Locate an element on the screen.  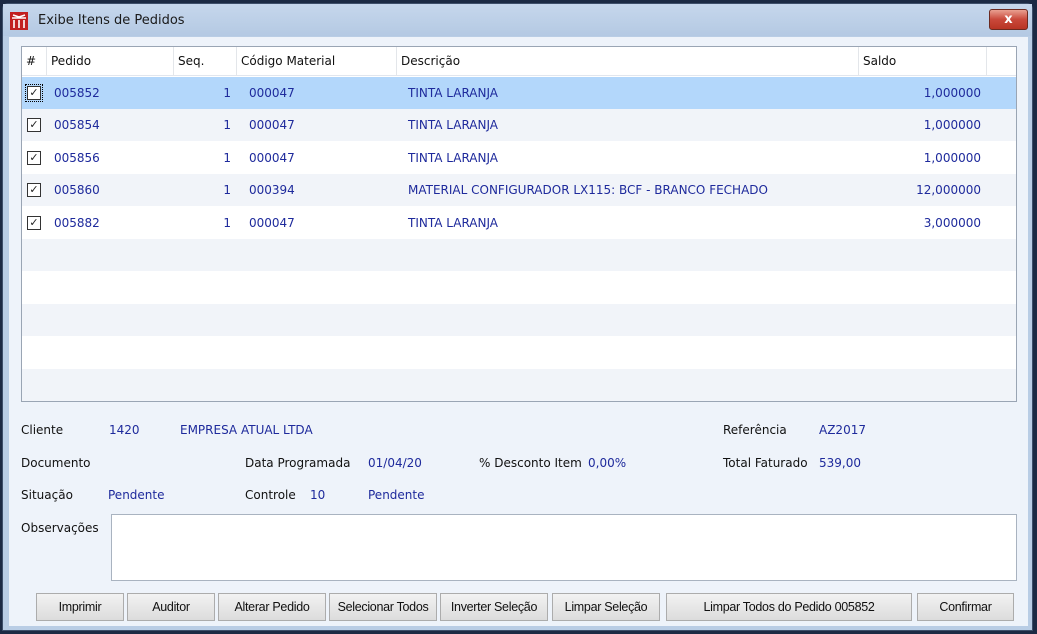
selecionar-todos-button: Selecionar Todos is located at coordinates (383, 607).